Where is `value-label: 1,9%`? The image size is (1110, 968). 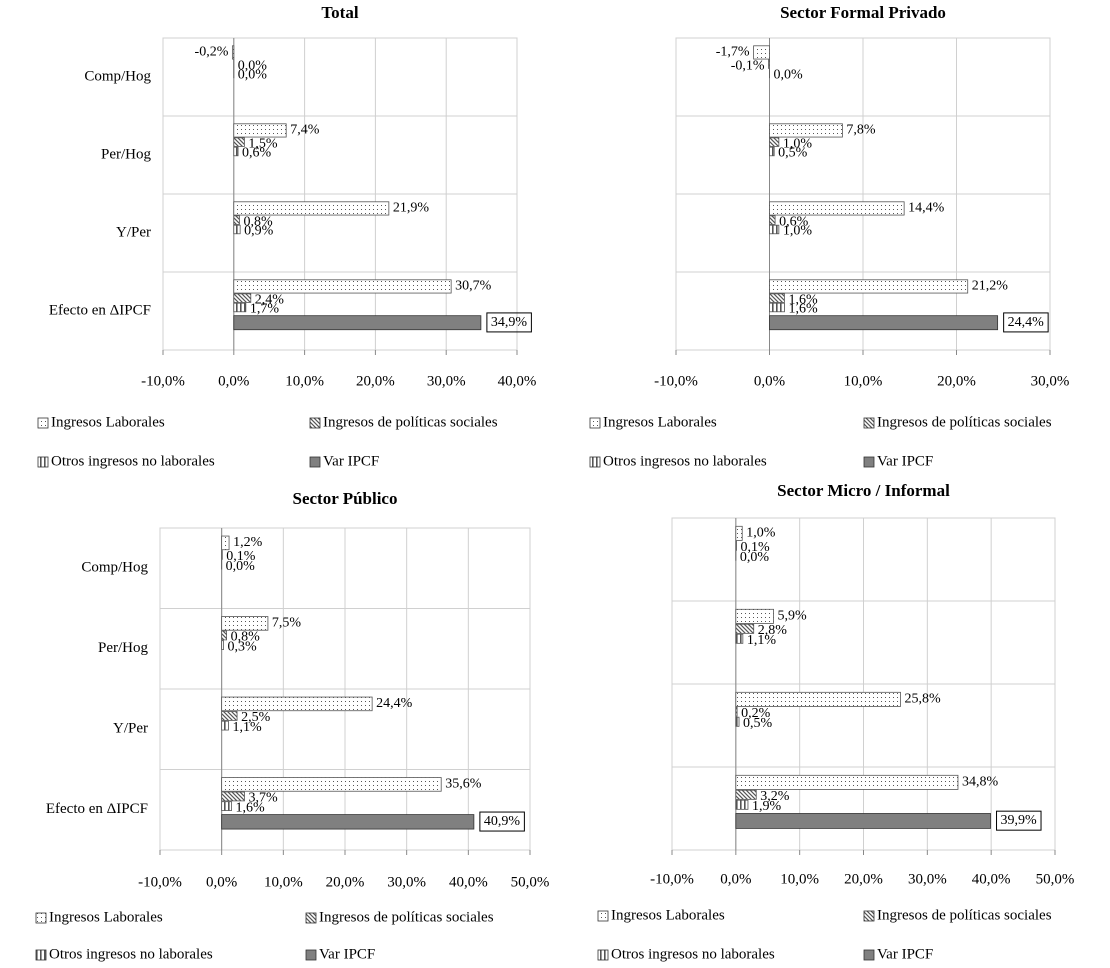
value-label: 1,9% is located at coordinates (767, 806).